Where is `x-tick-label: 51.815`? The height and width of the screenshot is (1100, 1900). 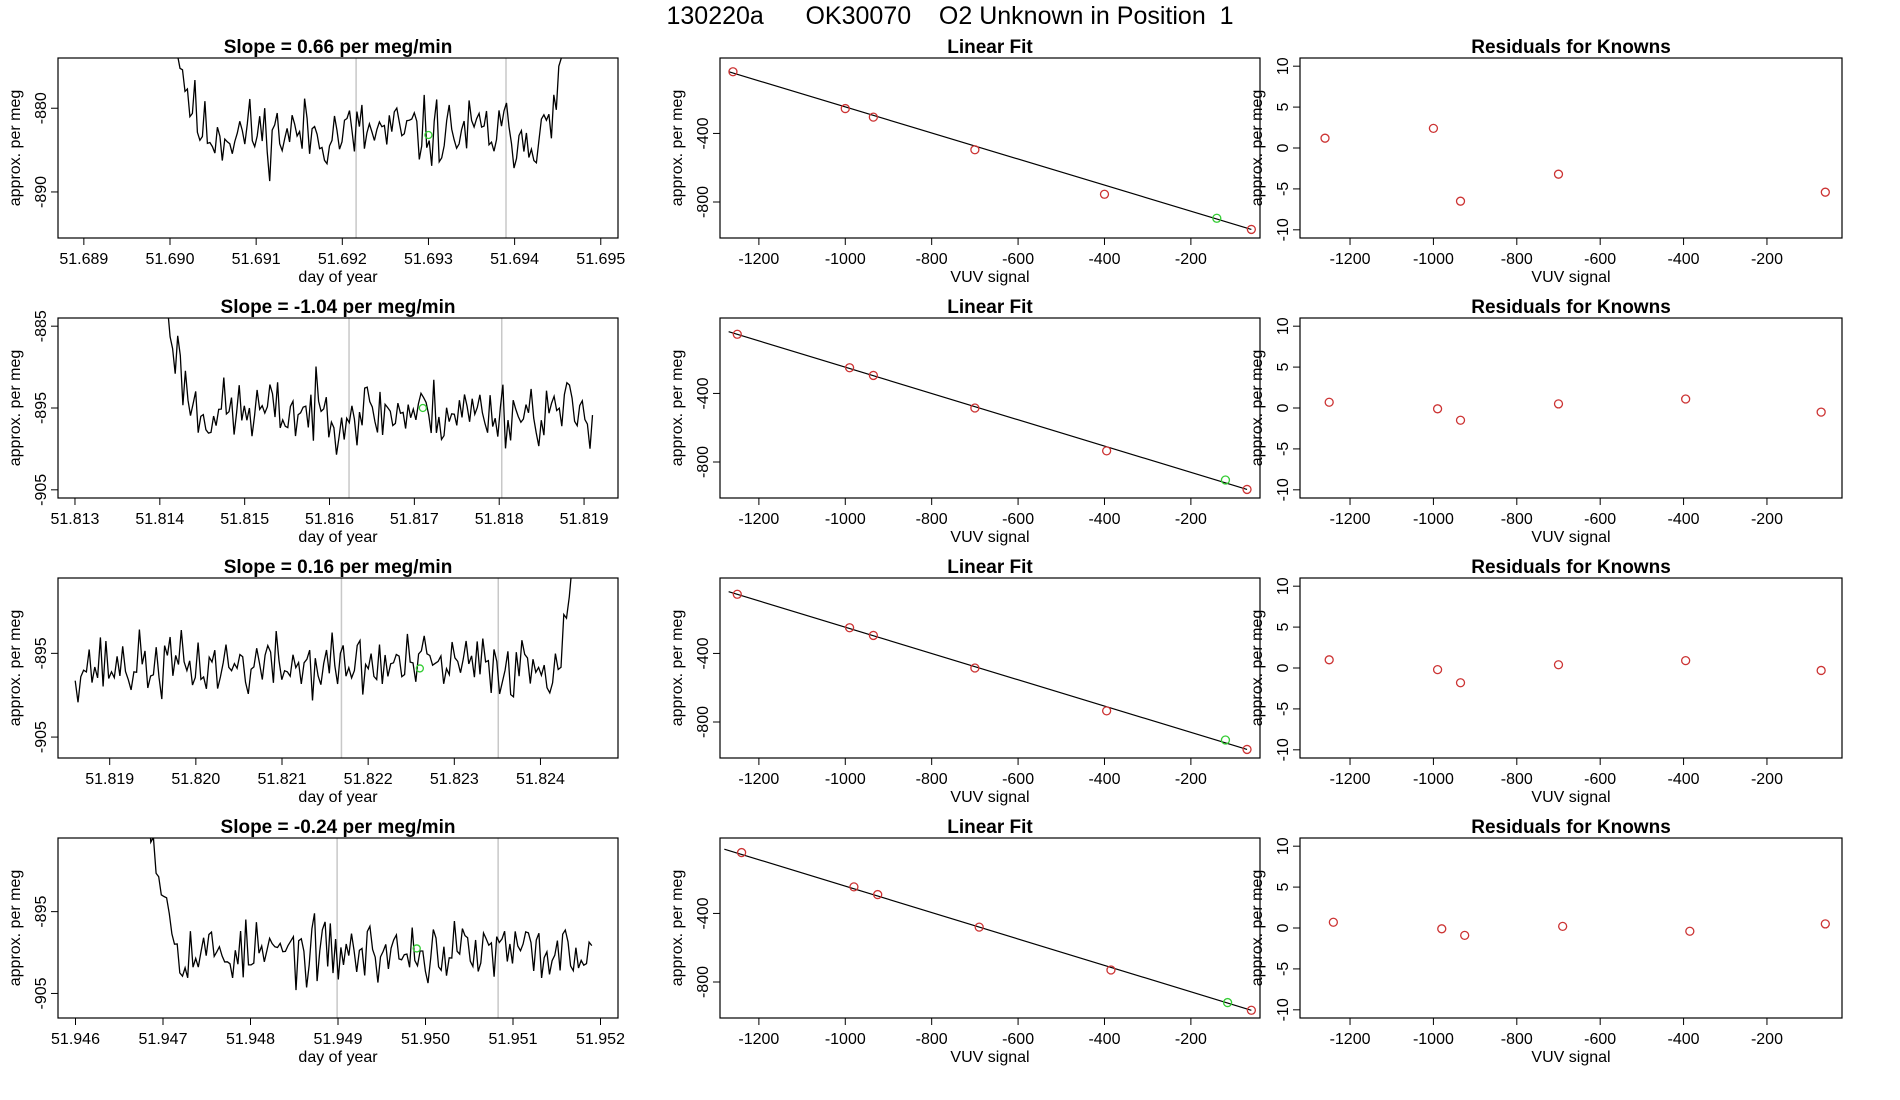 x-tick-label: 51.815 is located at coordinates (244, 519).